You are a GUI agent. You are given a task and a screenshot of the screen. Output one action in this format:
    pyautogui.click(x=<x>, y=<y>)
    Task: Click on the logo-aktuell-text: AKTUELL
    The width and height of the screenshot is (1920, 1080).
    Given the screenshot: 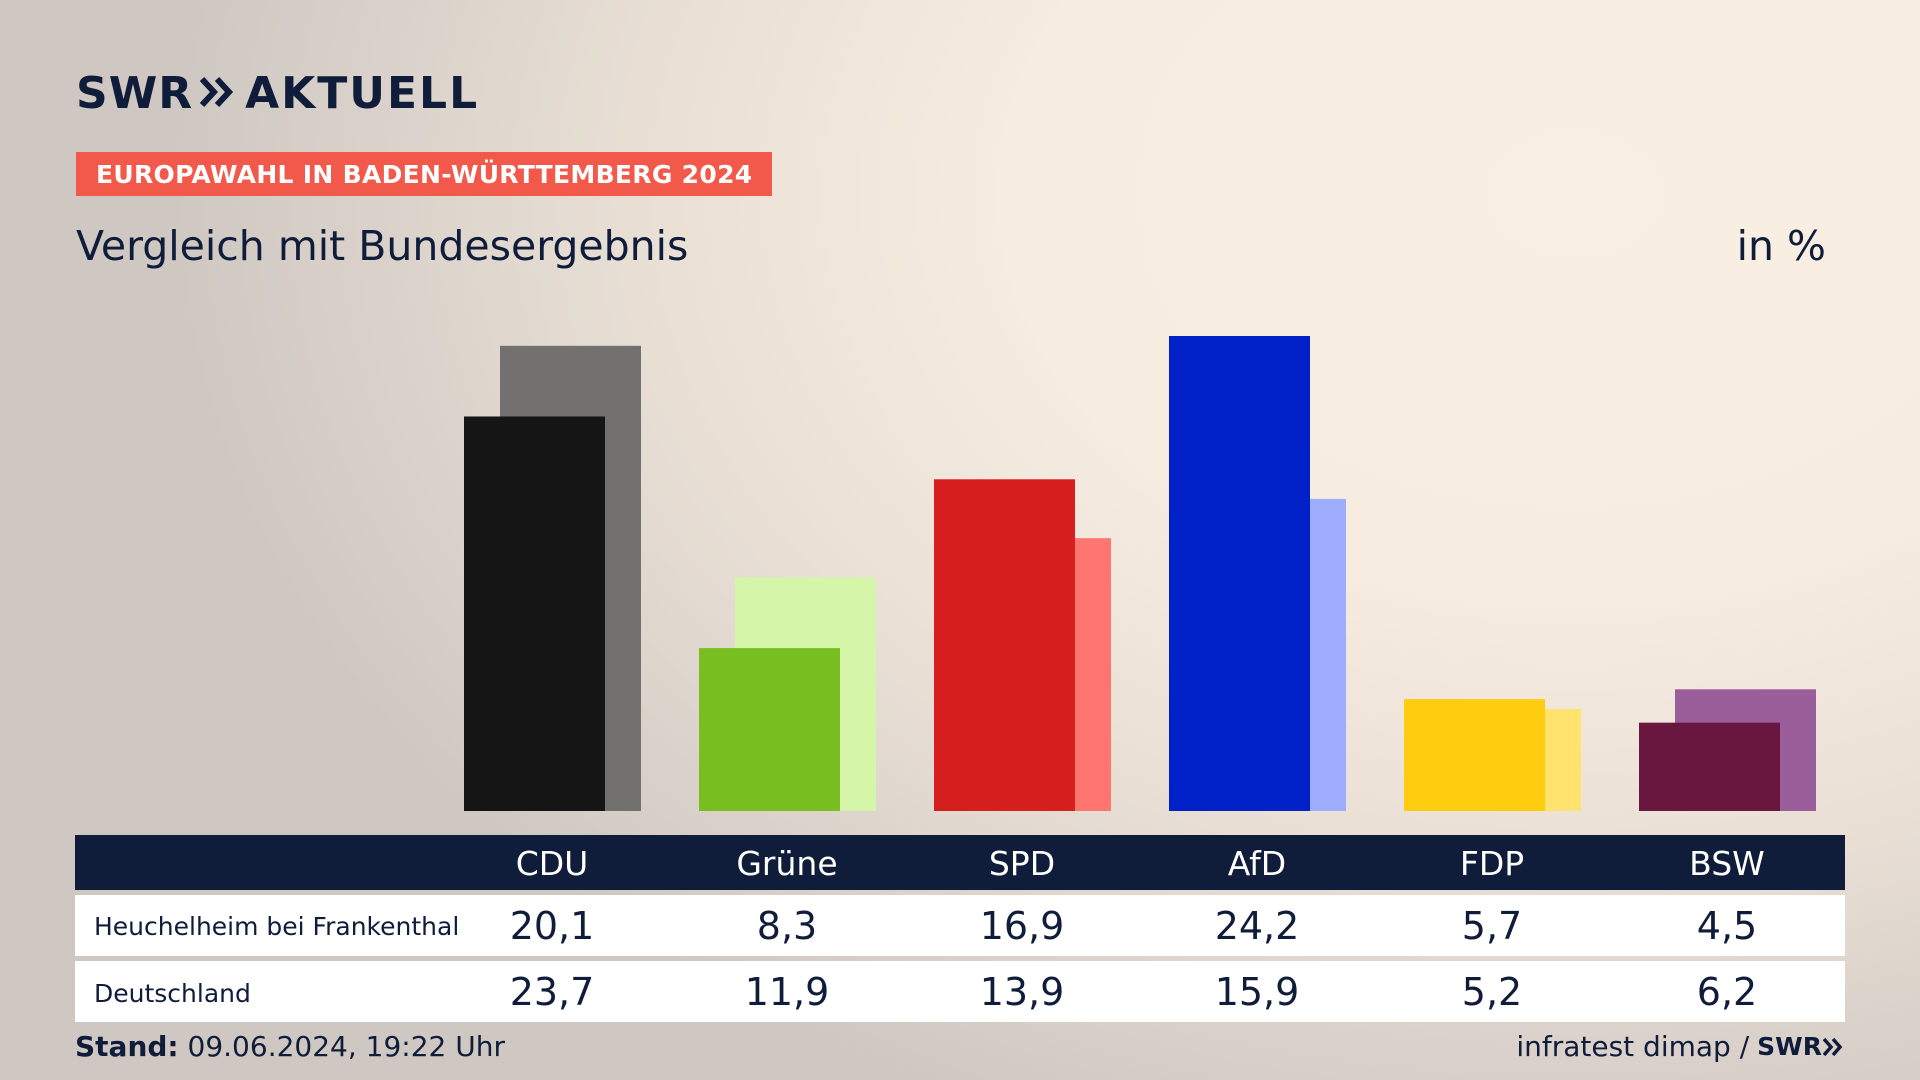 What is the action you would take?
    pyautogui.click(x=362, y=93)
    